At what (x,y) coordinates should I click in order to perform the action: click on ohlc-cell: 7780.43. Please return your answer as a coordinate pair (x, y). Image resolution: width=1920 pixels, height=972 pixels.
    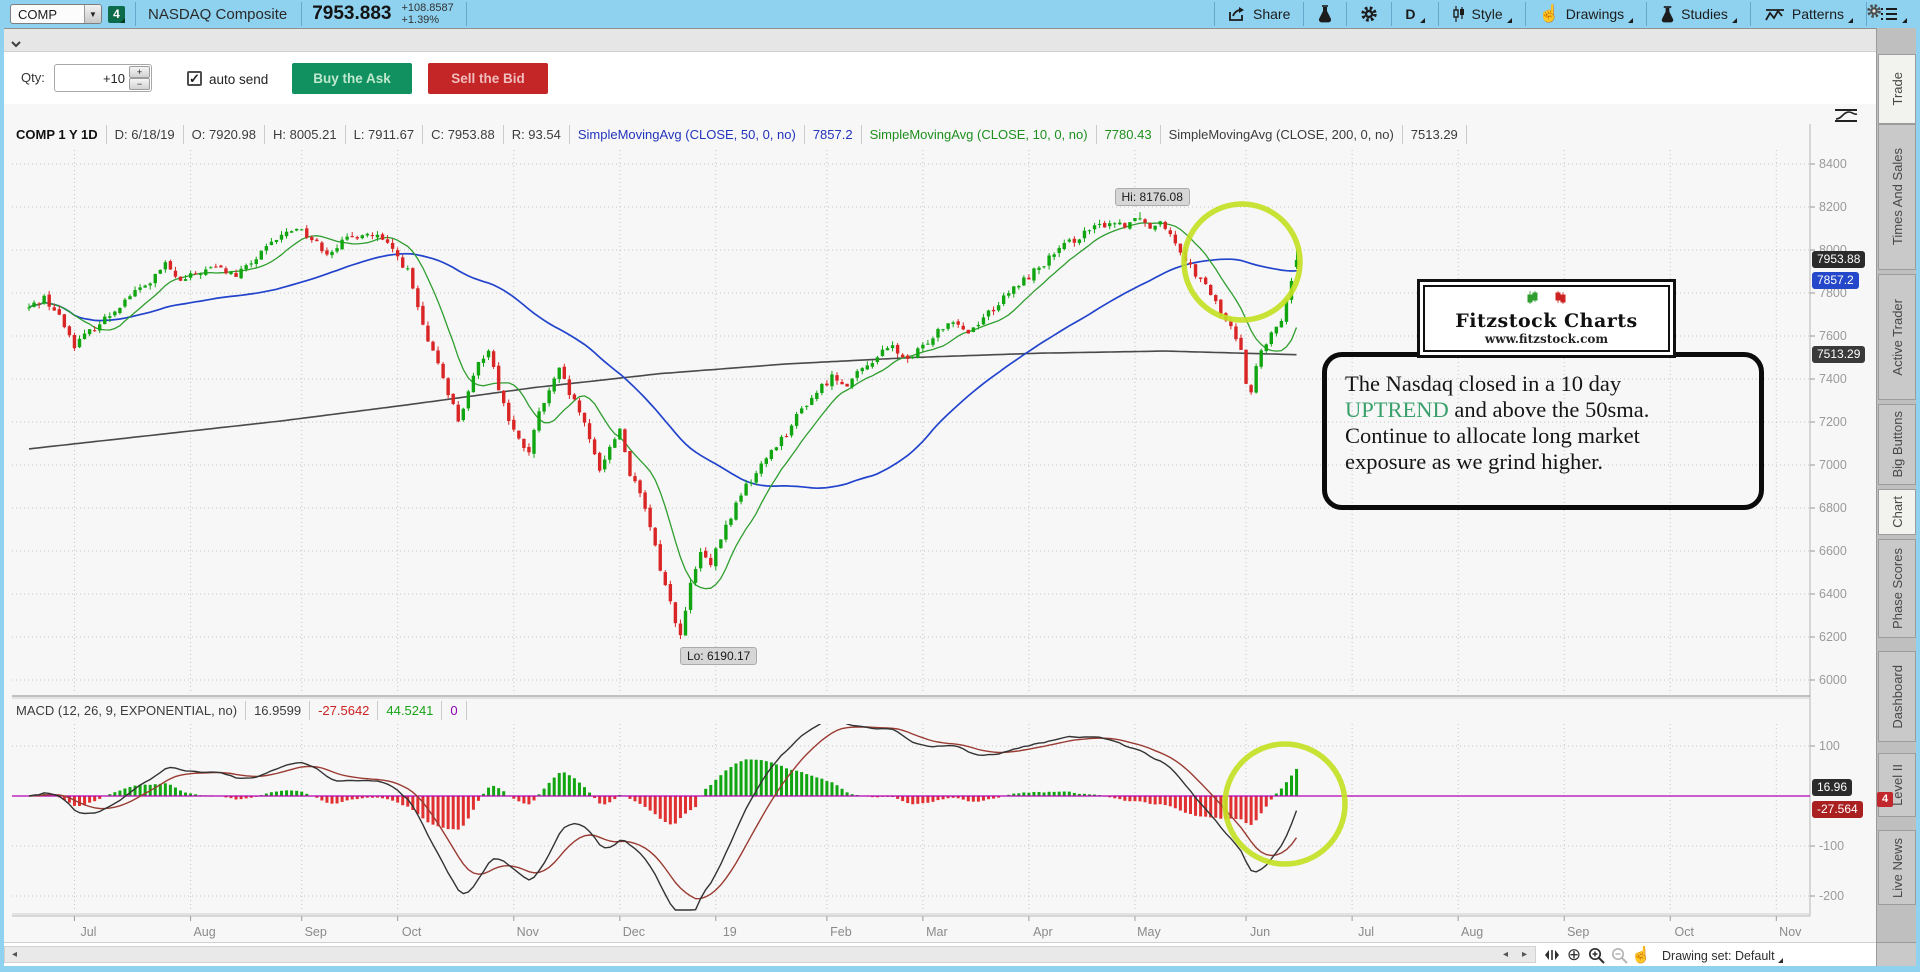
    Looking at the image, I should click on (1129, 134).